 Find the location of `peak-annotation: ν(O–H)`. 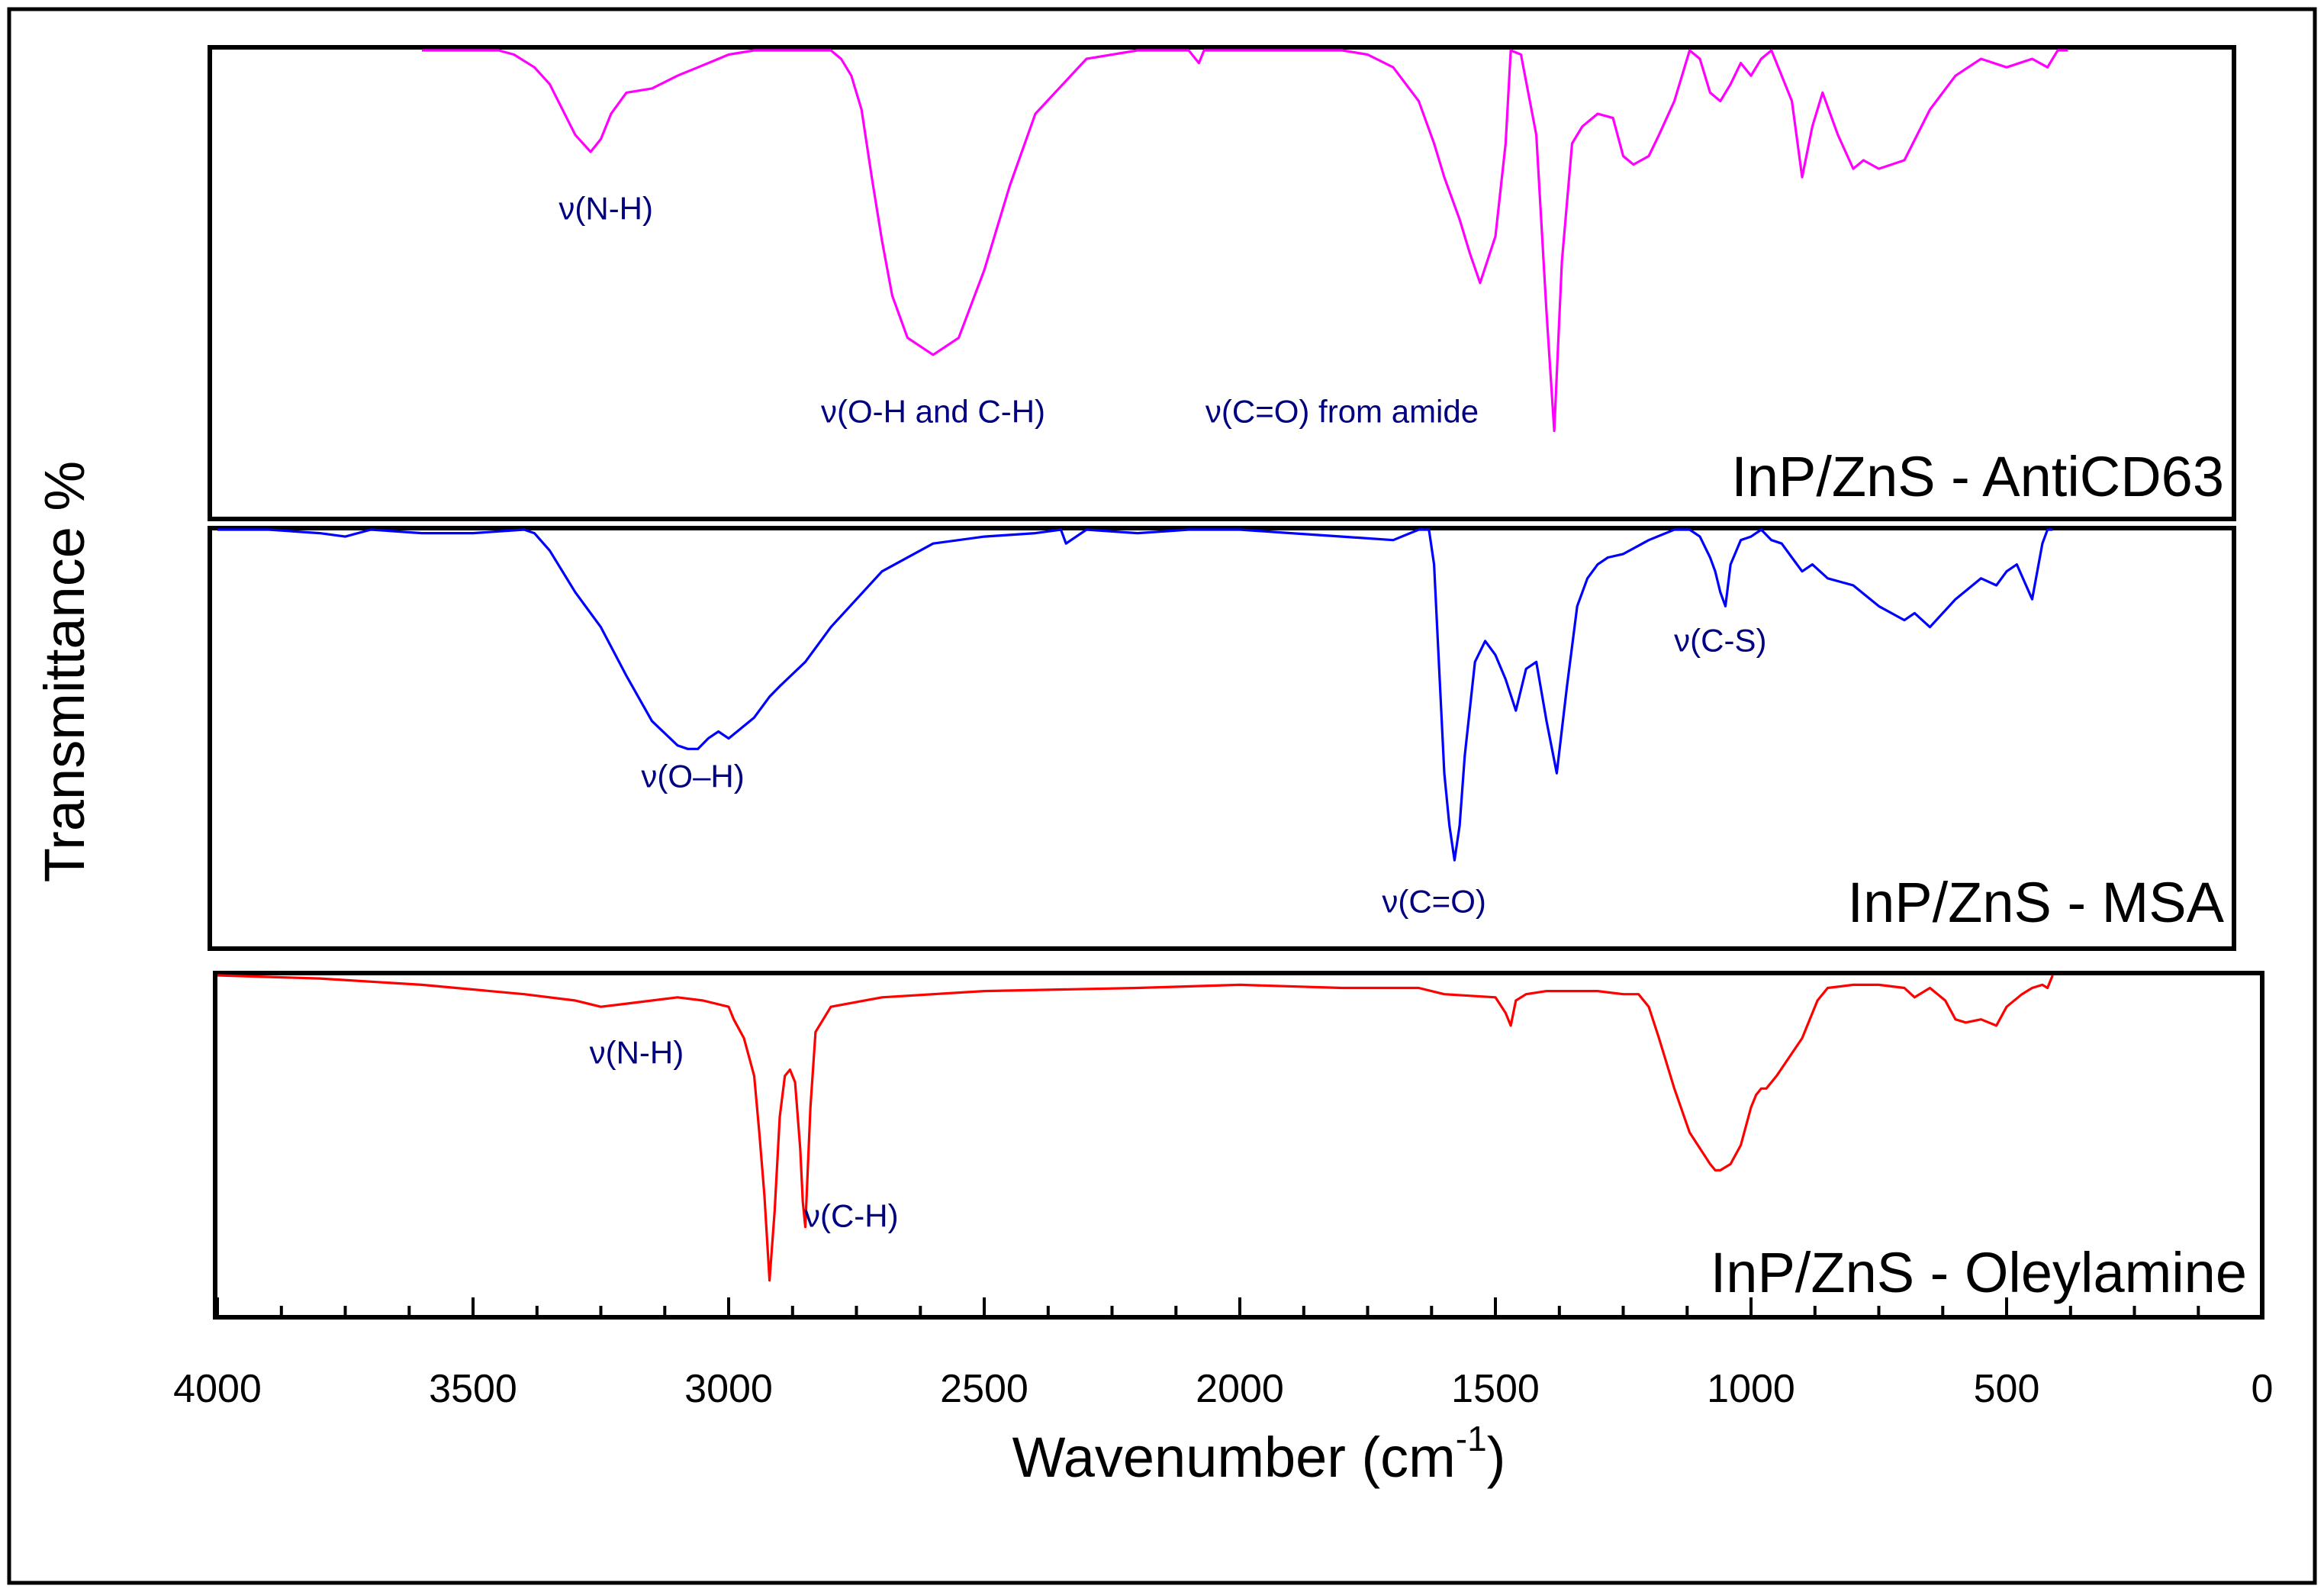

peak-annotation: ν(O–H) is located at coordinates (692, 776).